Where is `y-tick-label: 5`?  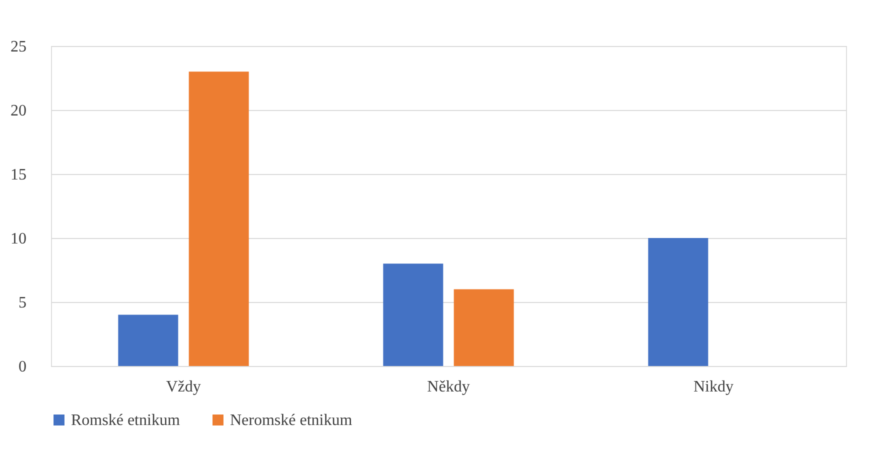 y-tick-label: 5 is located at coordinates (22, 303).